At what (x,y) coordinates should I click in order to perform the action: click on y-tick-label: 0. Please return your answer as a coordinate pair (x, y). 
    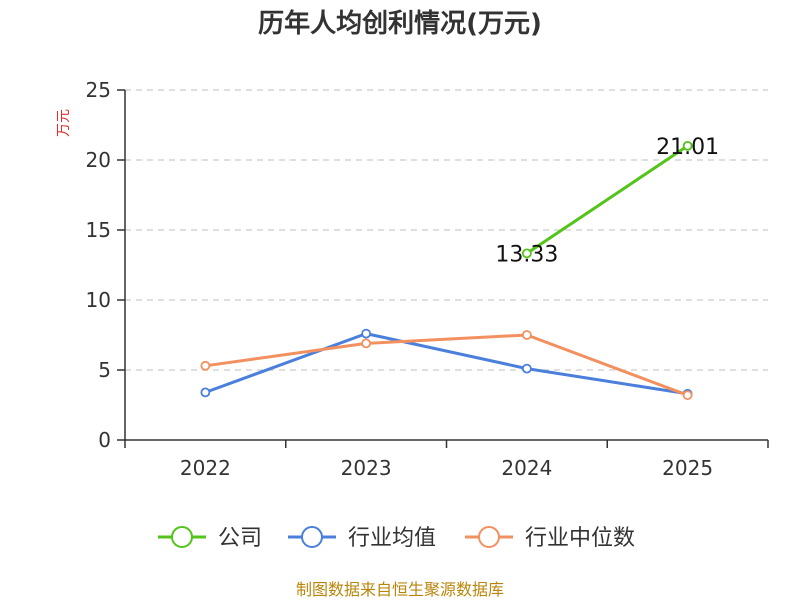
    Looking at the image, I should click on (104, 440).